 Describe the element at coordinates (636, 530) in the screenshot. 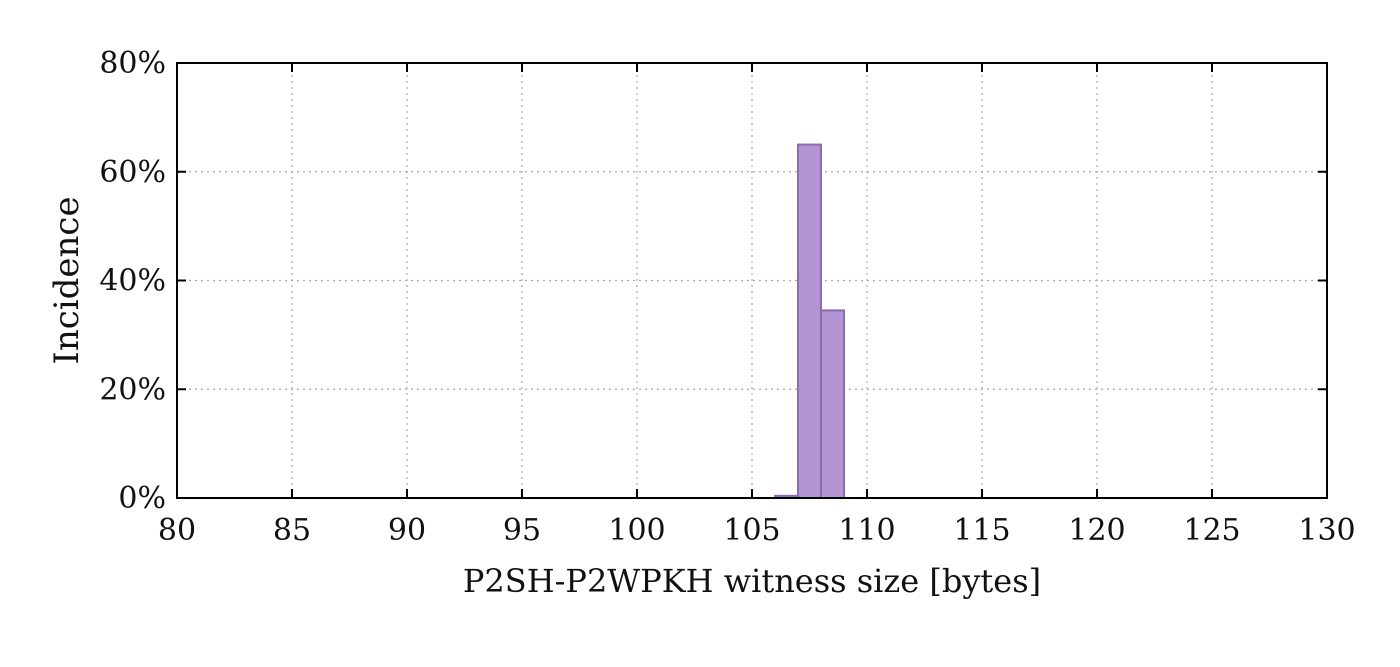

I see `x-tick-label: 100` at that location.